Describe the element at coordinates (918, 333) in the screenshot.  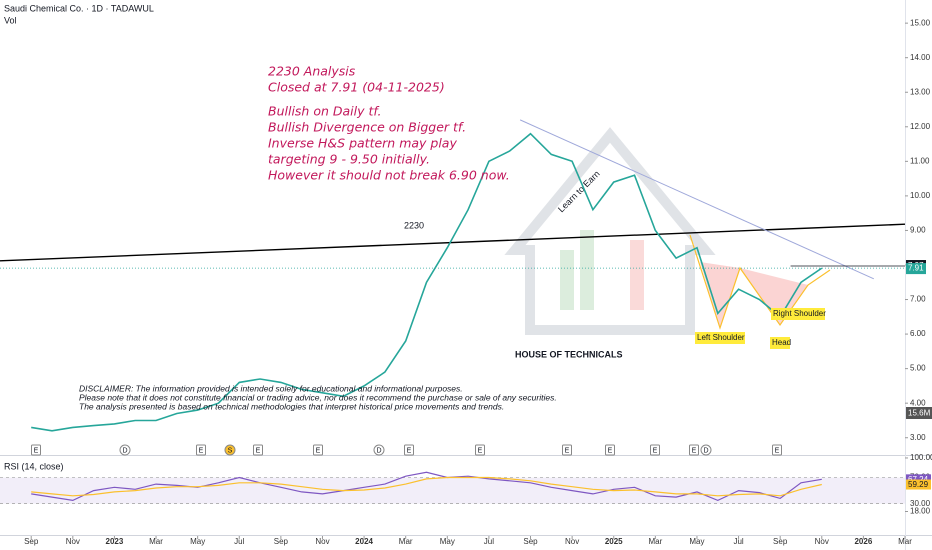
I see `y-tick-label: 6.00` at that location.